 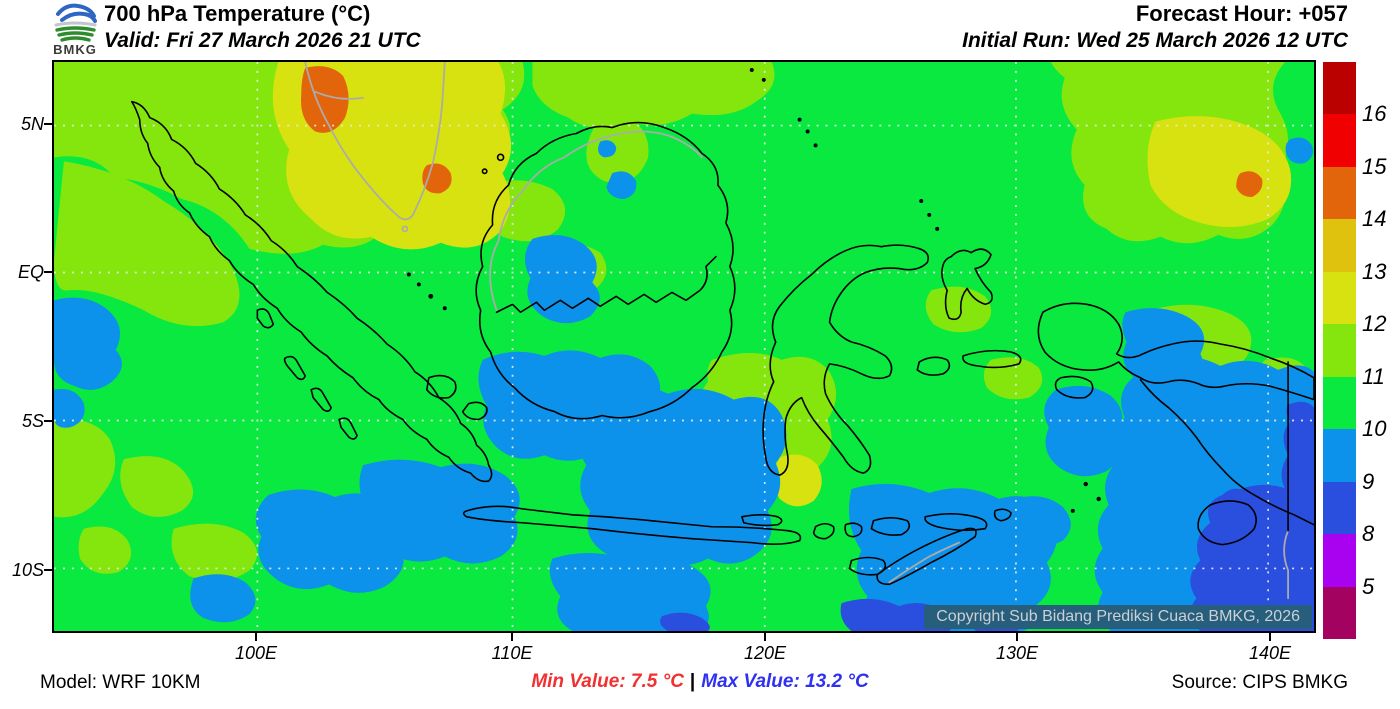 I want to click on lon-label-130e: 130E, so click(x=1017, y=653).